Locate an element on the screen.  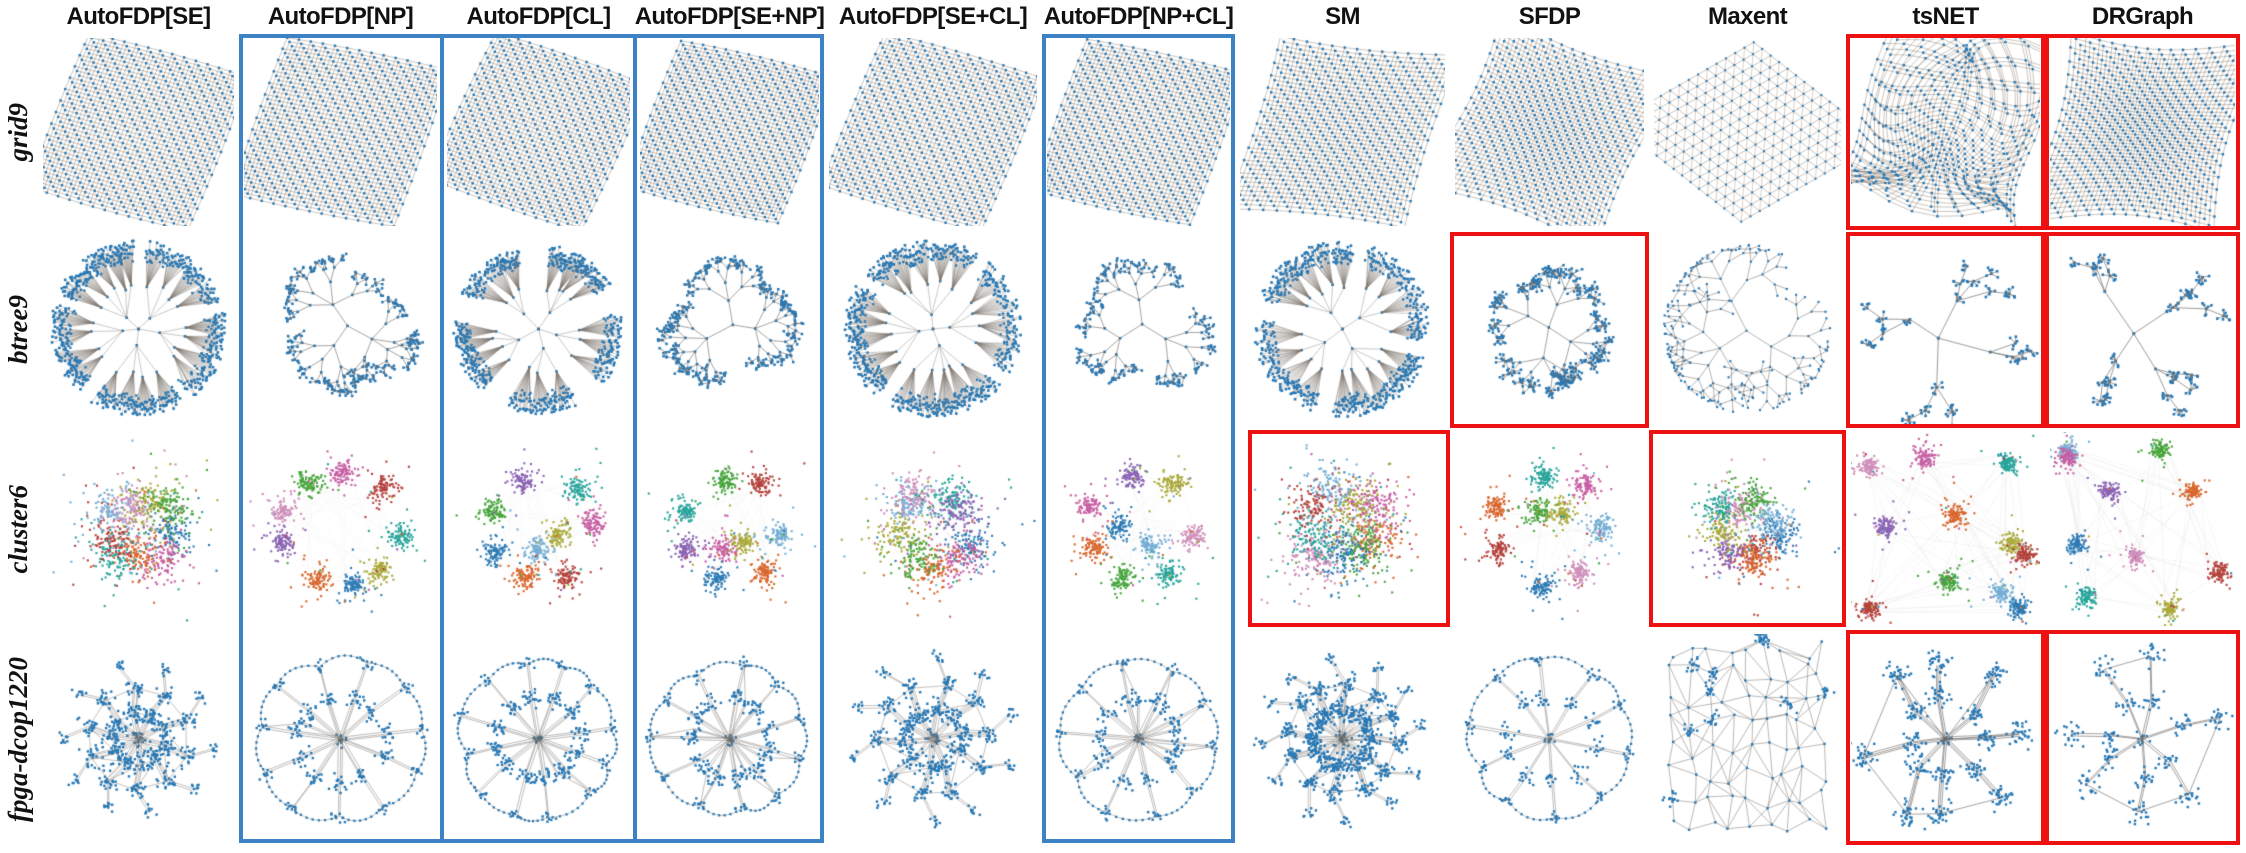
column-header: AutoFDP[CL] is located at coordinates (538, 16).